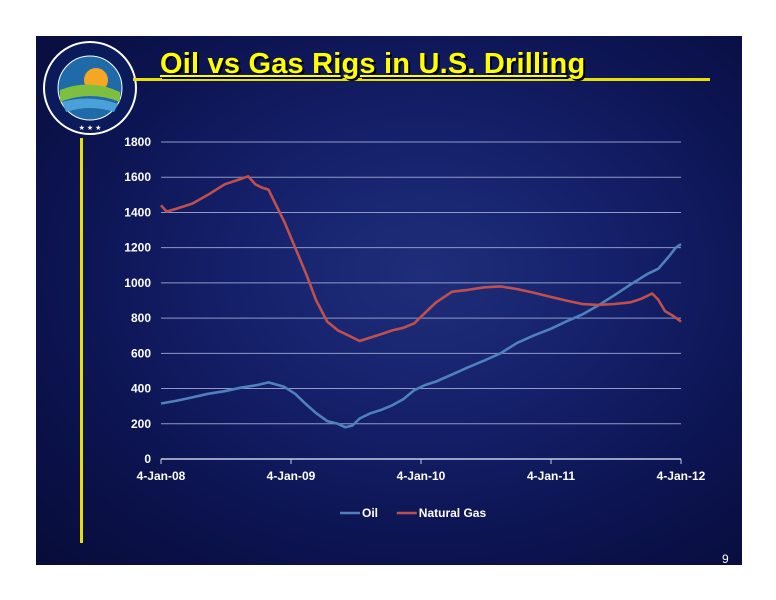 The image size is (776, 600). I want to click on legend-label: Natural Gas, so click(453, 513).